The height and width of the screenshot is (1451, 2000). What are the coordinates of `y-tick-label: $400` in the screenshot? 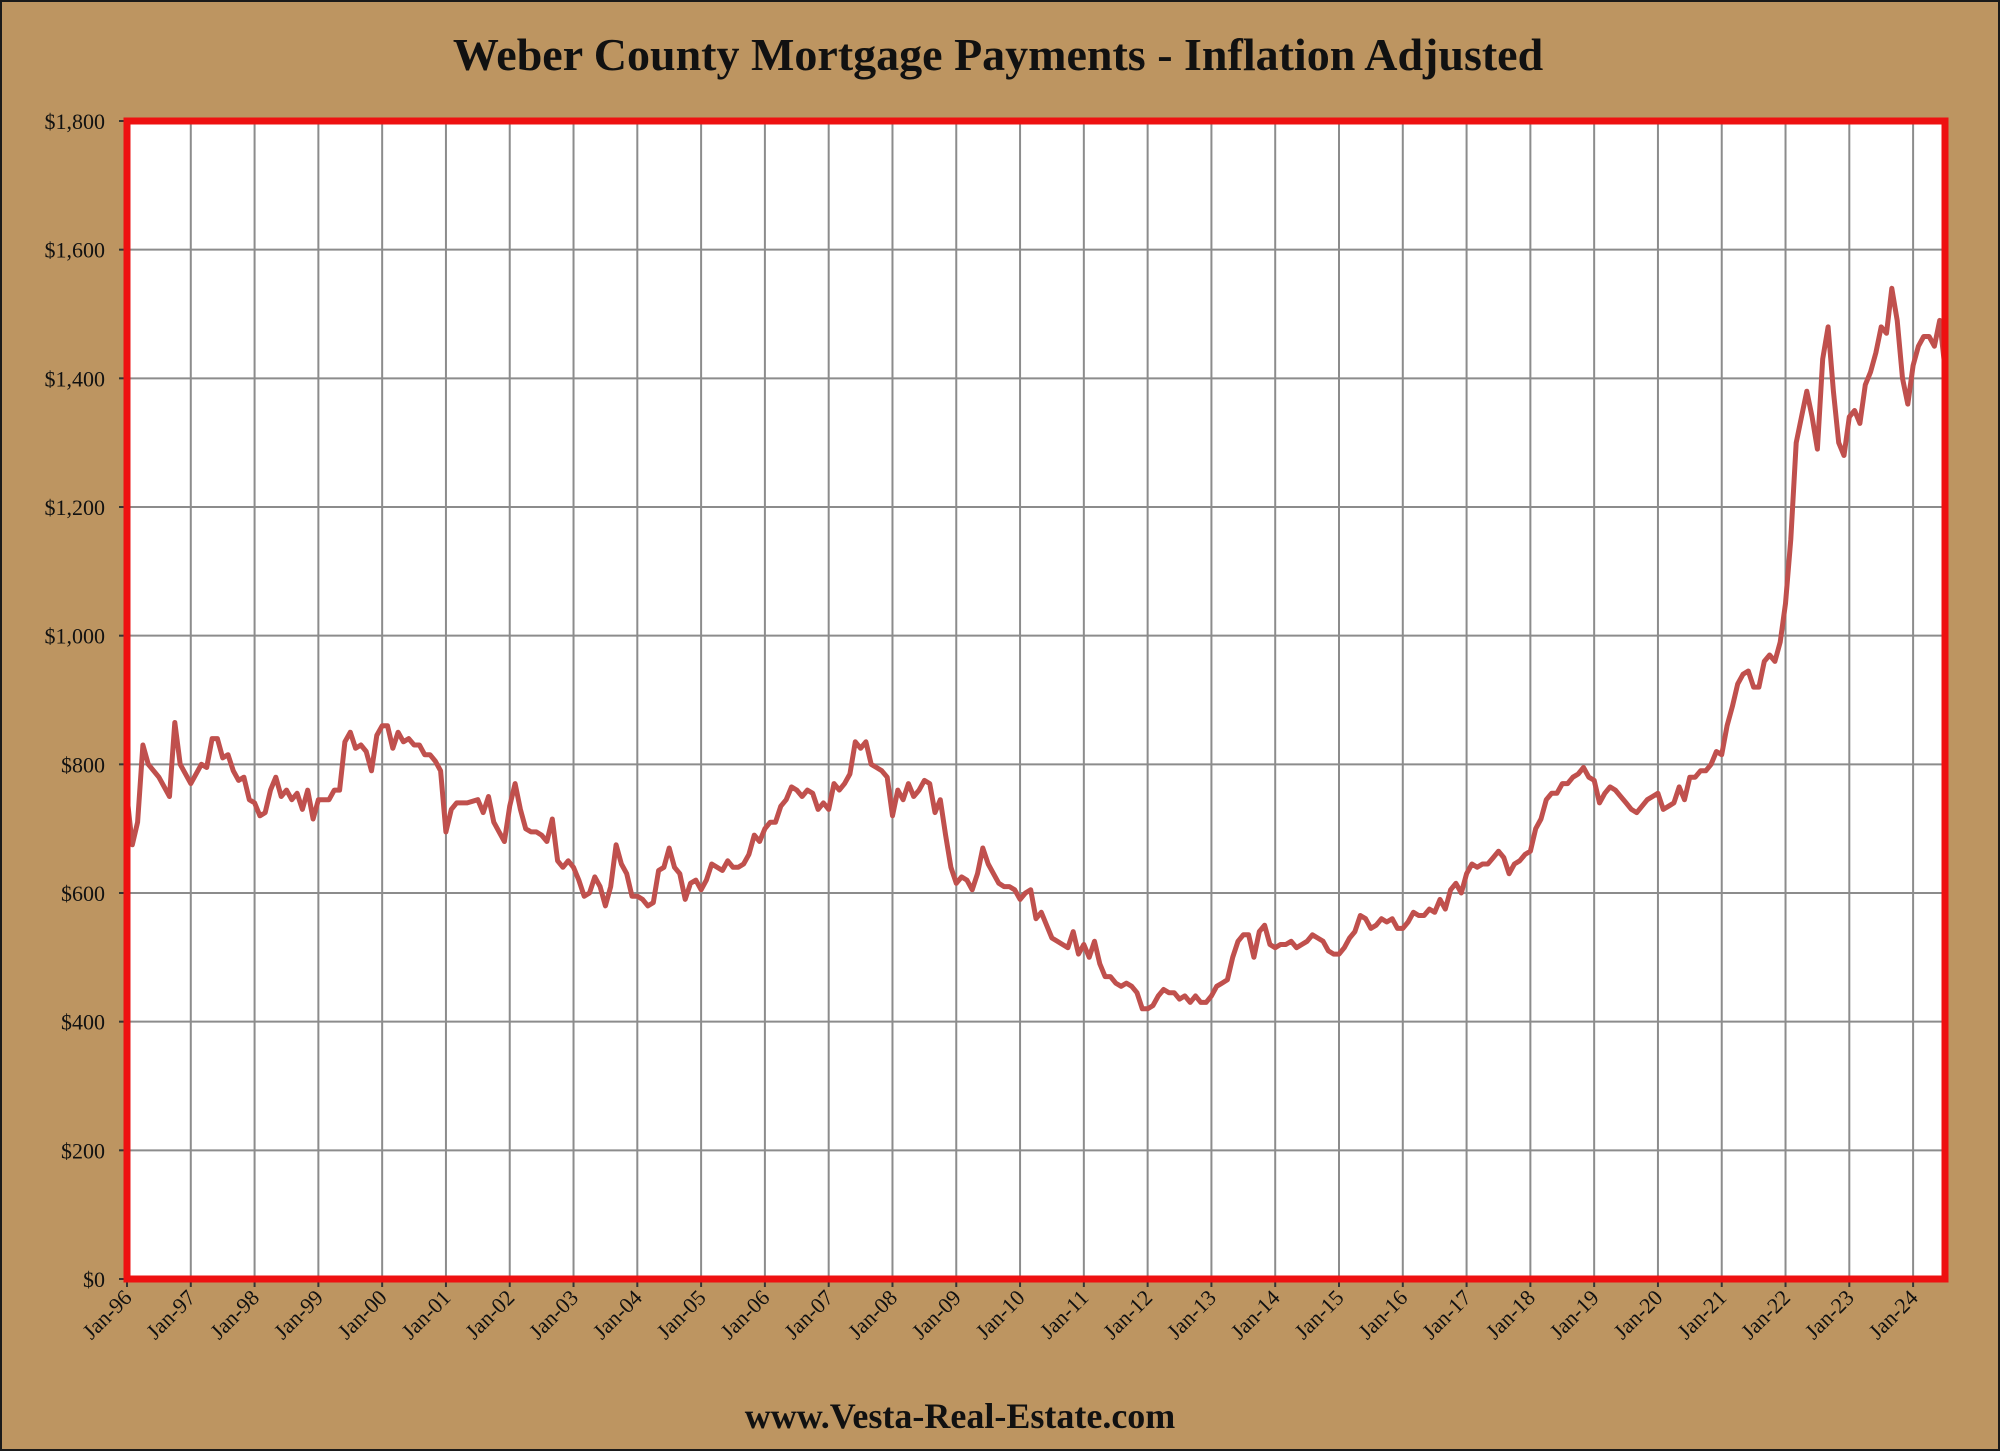 It's located at (83, 1022).